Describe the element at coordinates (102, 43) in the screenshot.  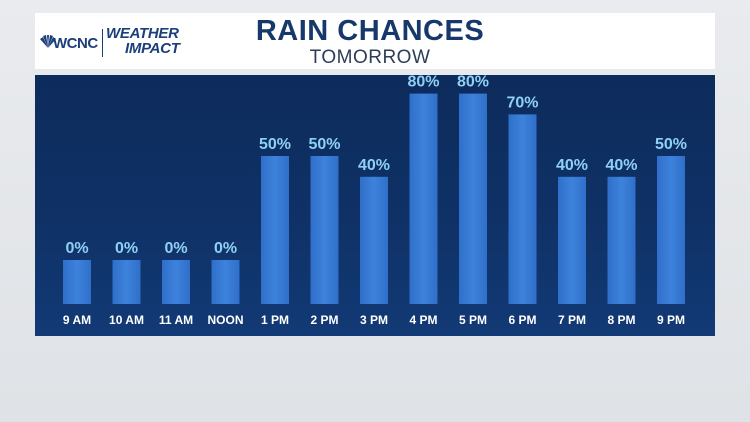
I see `logo-divider` at that location.